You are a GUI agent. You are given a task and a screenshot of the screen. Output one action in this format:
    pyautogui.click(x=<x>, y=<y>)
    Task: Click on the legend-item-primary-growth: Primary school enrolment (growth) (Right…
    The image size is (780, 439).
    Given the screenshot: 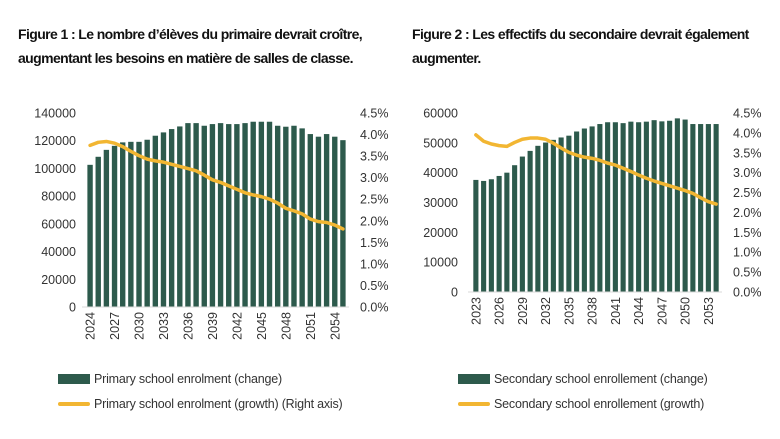 What is the action you would take?
    pyautogui.click(x=200, y=404)
    